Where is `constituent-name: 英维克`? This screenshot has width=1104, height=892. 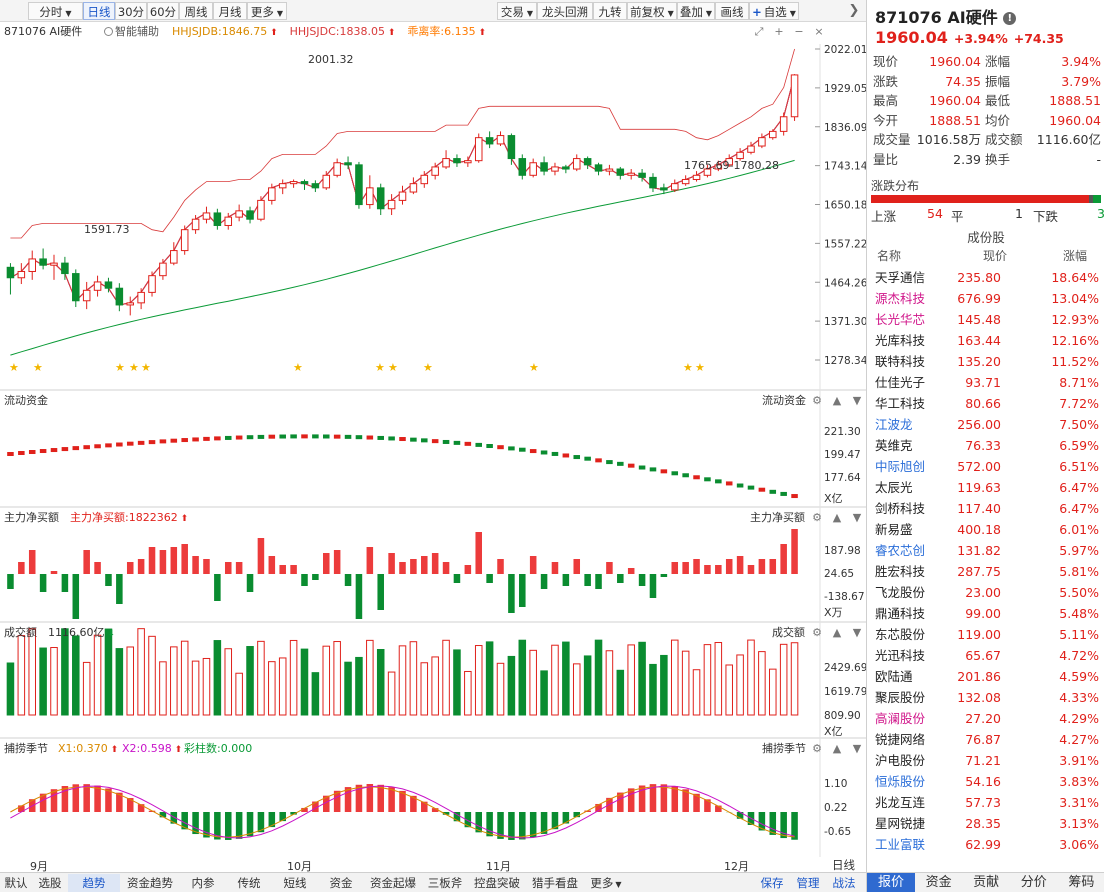
constituent-name: 英维克 is located at coordinates (894, 445).